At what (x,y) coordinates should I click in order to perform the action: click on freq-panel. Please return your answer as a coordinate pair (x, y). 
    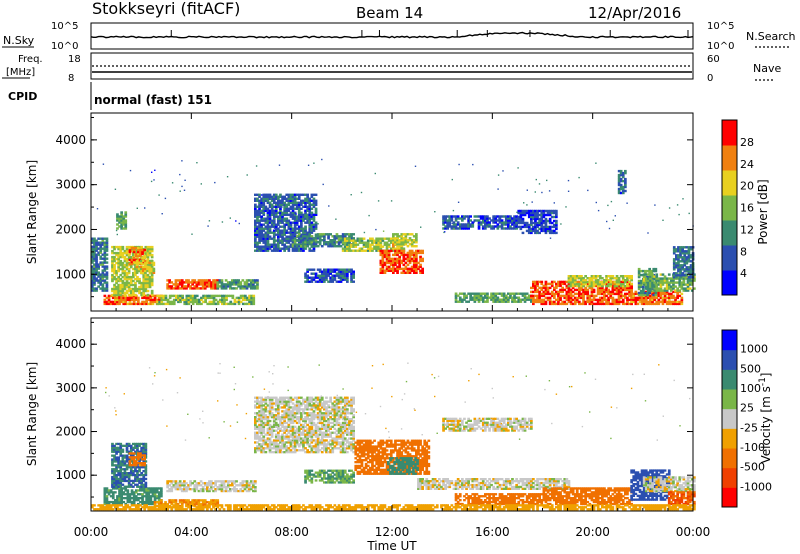
    Looking at the image, I should click on (392, 66).